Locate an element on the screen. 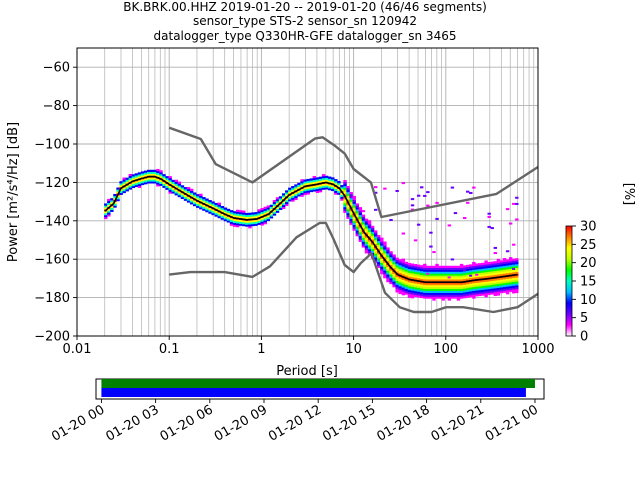  x-tick-label: 1 is located at coordinates (261, 349).